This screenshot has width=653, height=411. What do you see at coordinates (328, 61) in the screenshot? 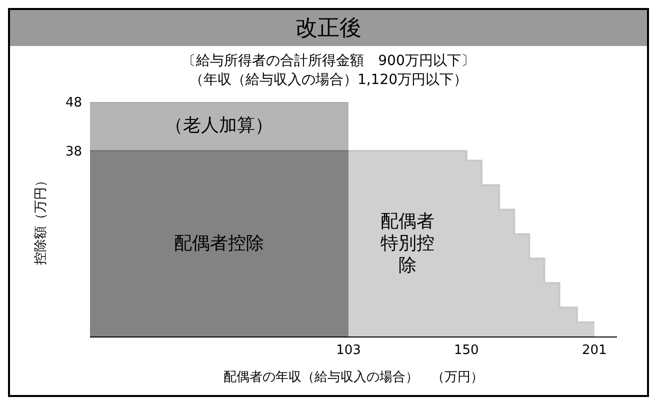
I see `chart-subtitle: 〔給与所得者の合計所得金額 900万円以下〕` at bounding box center [328, 61].